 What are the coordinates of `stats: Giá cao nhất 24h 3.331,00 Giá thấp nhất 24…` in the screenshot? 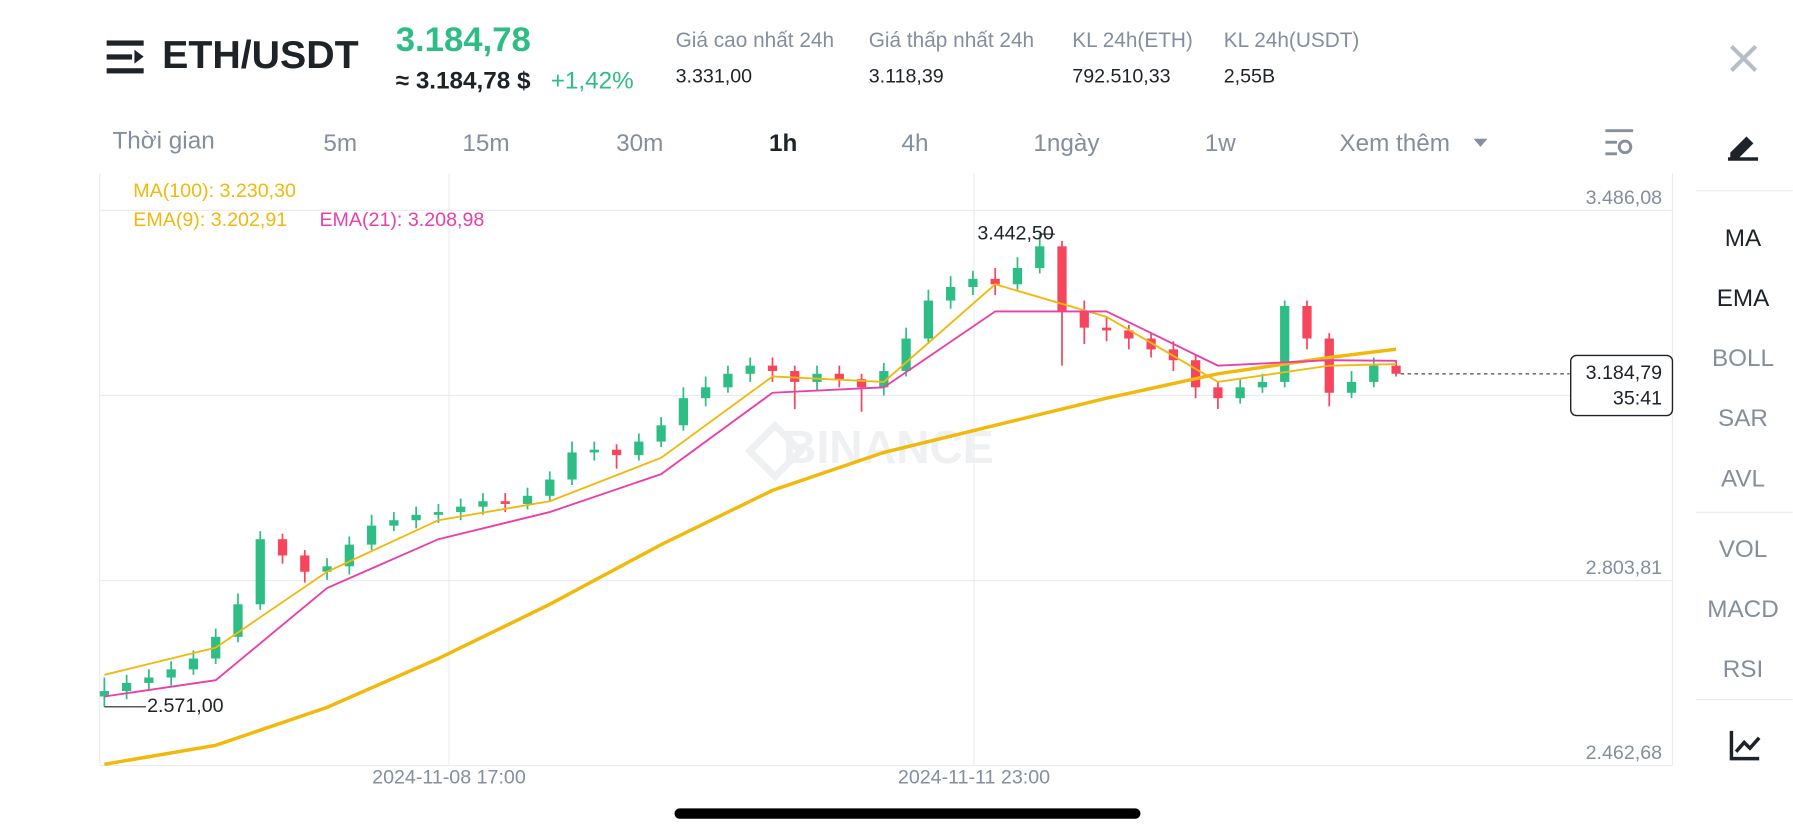 It's located at (1018, 58).